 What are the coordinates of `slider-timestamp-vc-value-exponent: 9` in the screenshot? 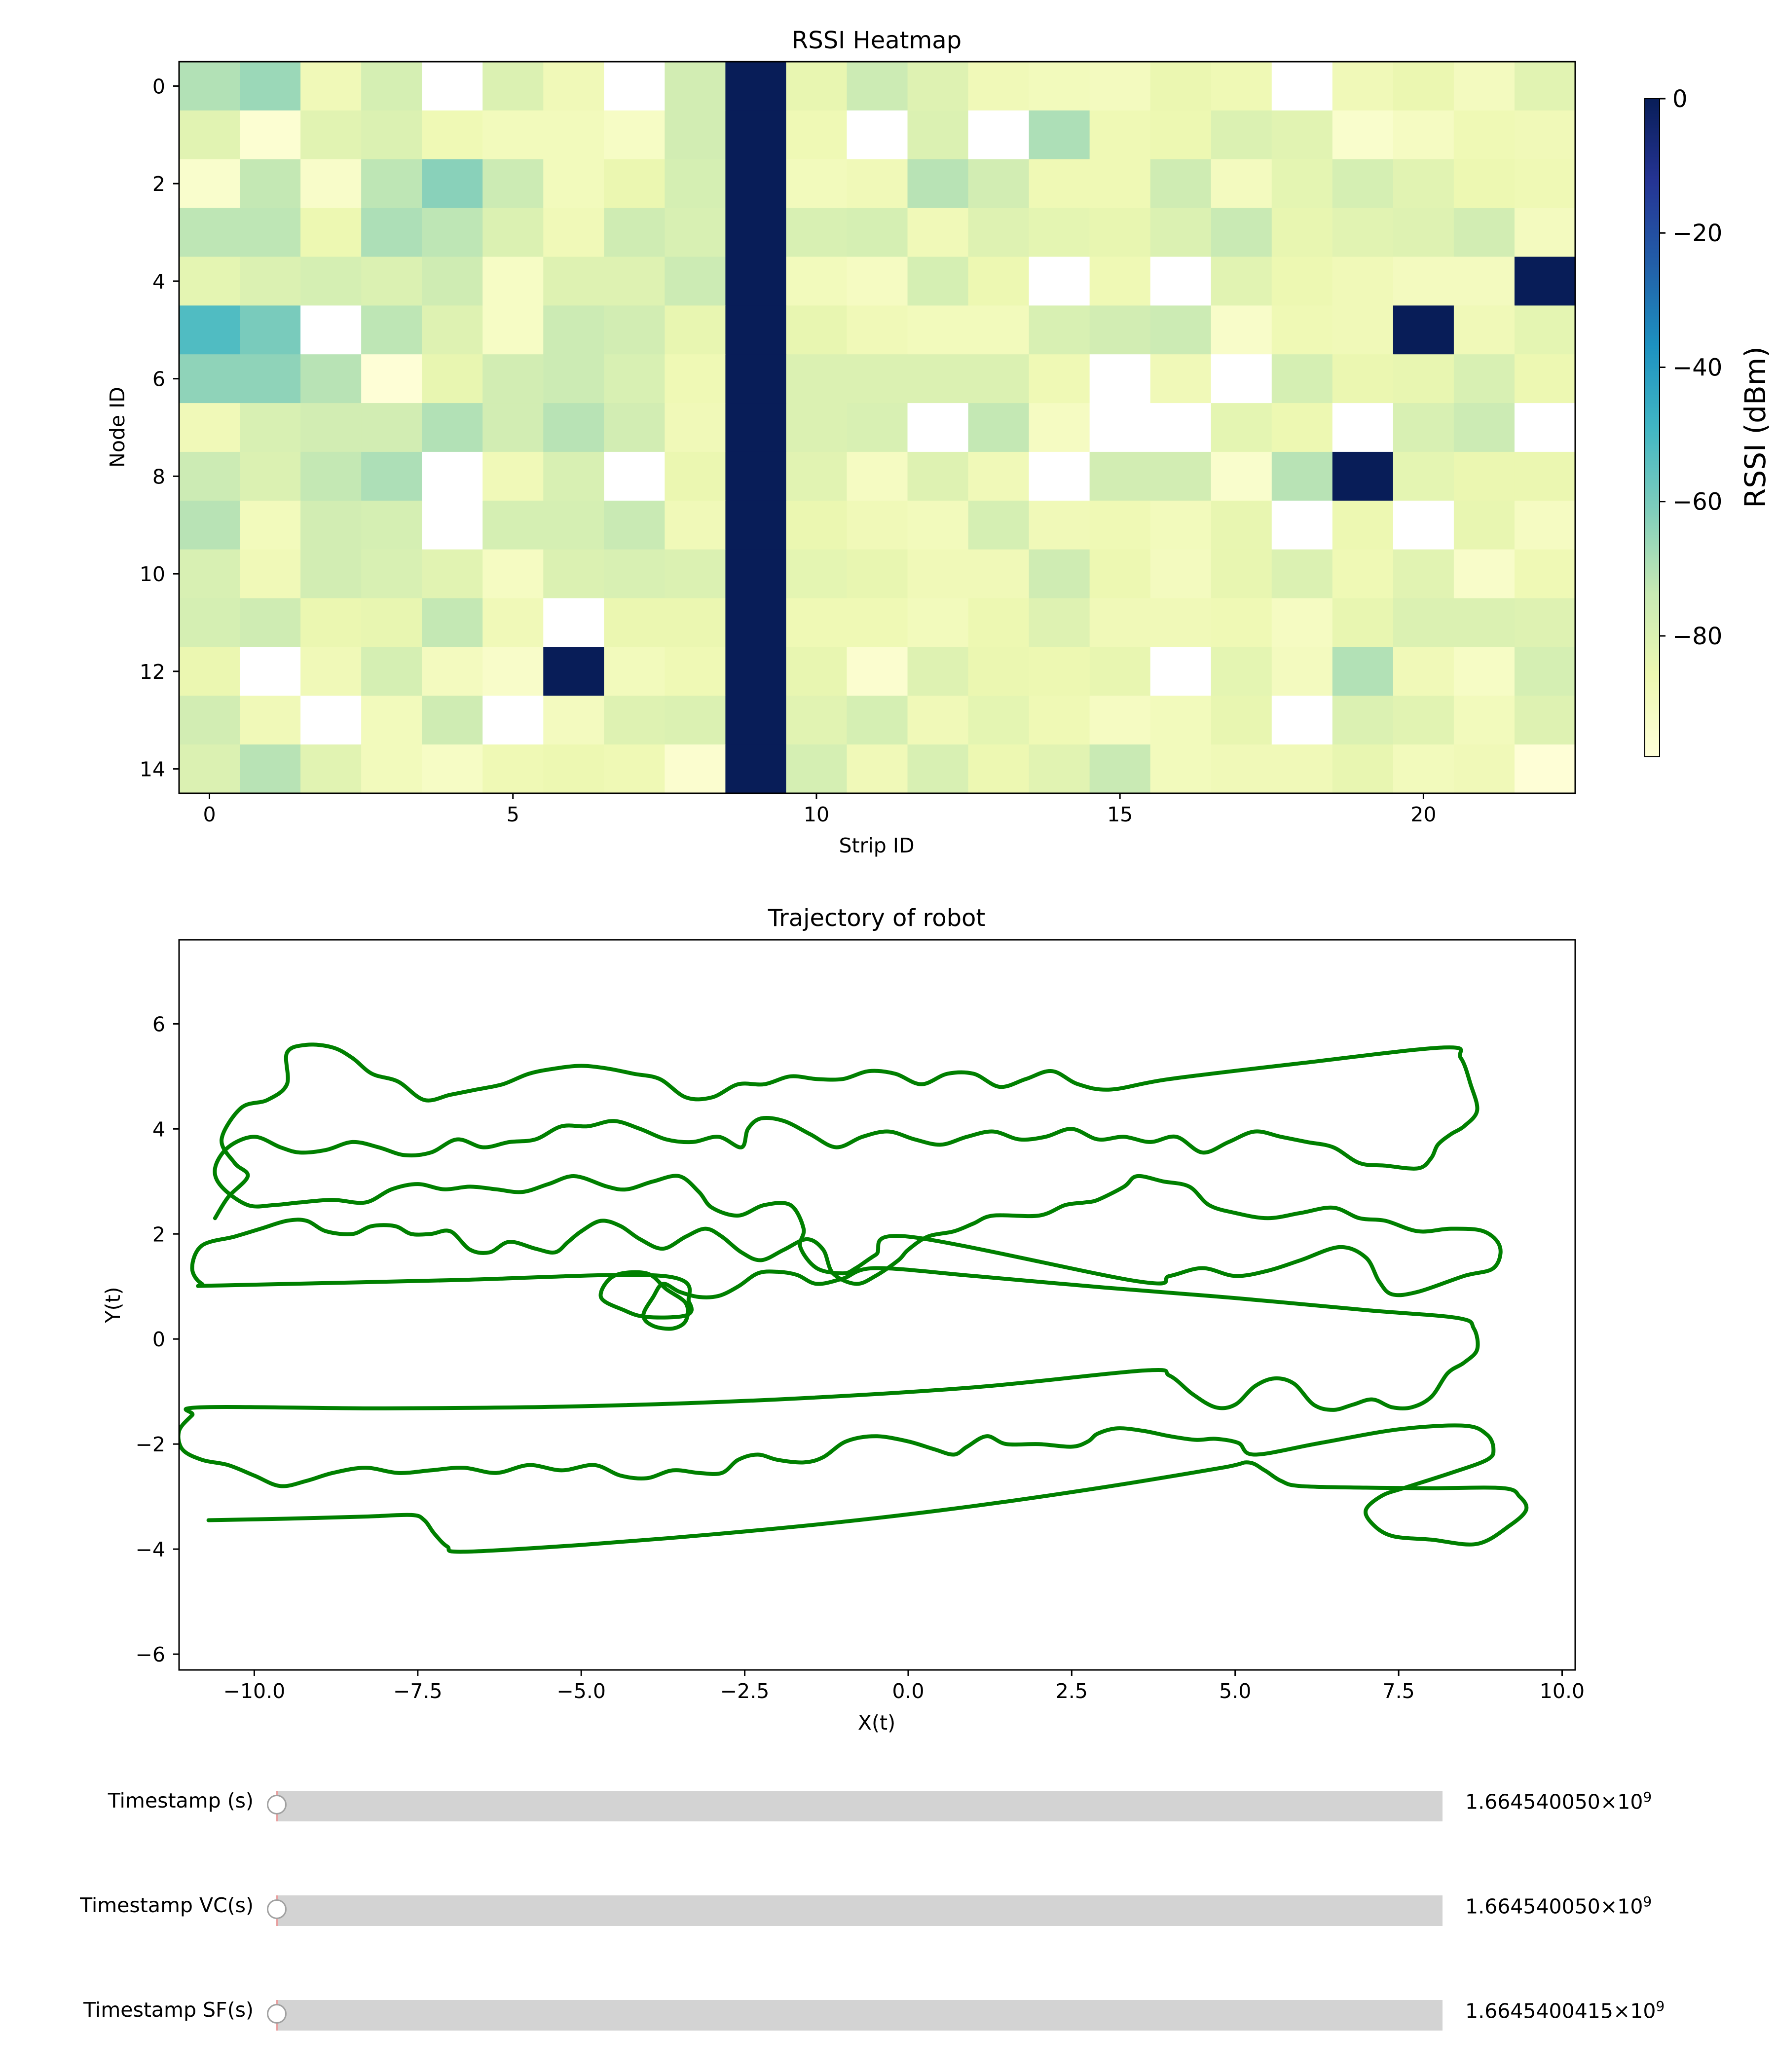 It's located at (1647, 1902).